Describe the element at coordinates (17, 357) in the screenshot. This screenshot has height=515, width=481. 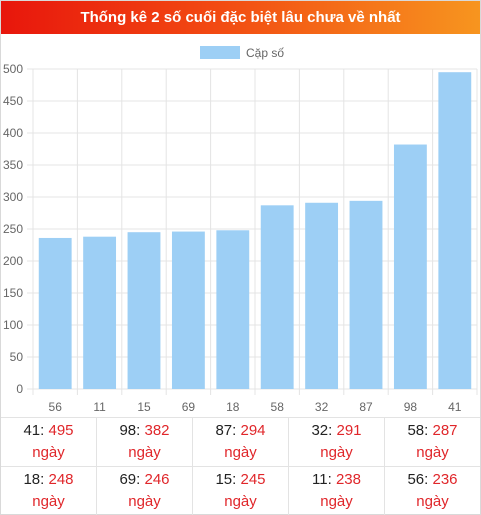
I see `y-tick-label: 50` at that location.